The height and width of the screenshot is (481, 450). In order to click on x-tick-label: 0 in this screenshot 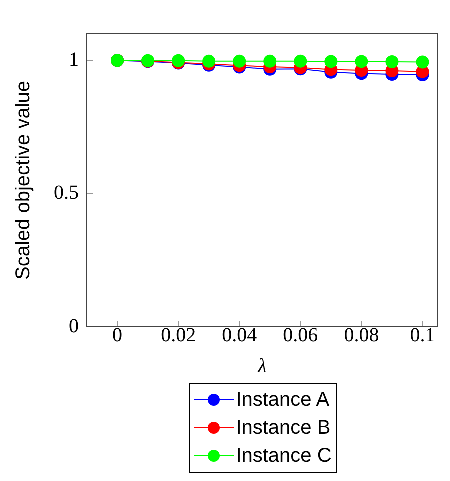, I will do `click(117, 335)`.